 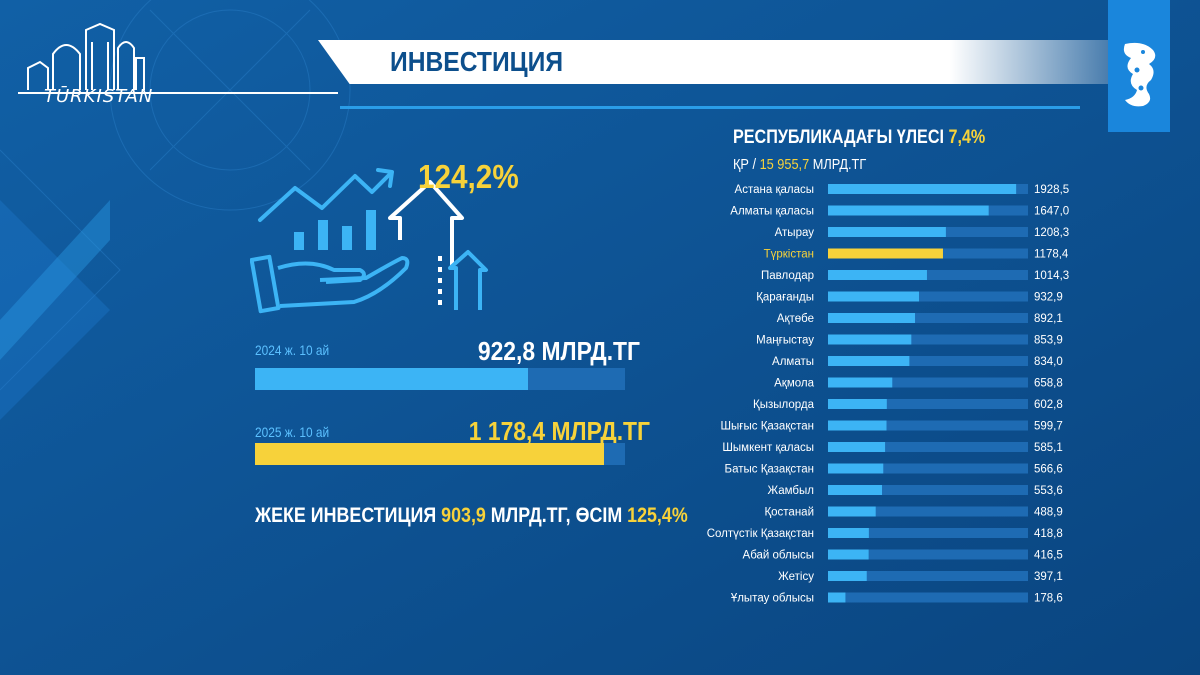 I want to click on republic-total: ҚР / 15 955,7 МЛРД.ТГ, so click(x=799, y=164).